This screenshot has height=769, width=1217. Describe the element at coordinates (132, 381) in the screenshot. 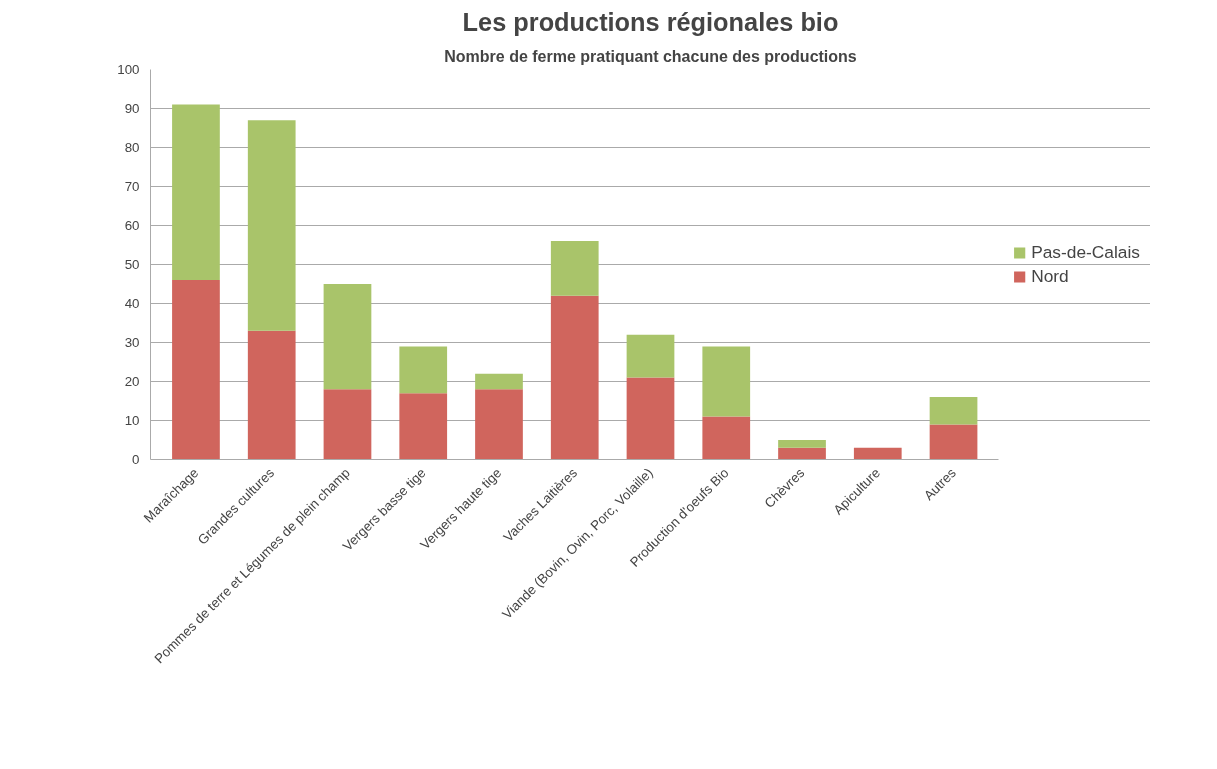

I see `y-tick-label: 20` at that location.